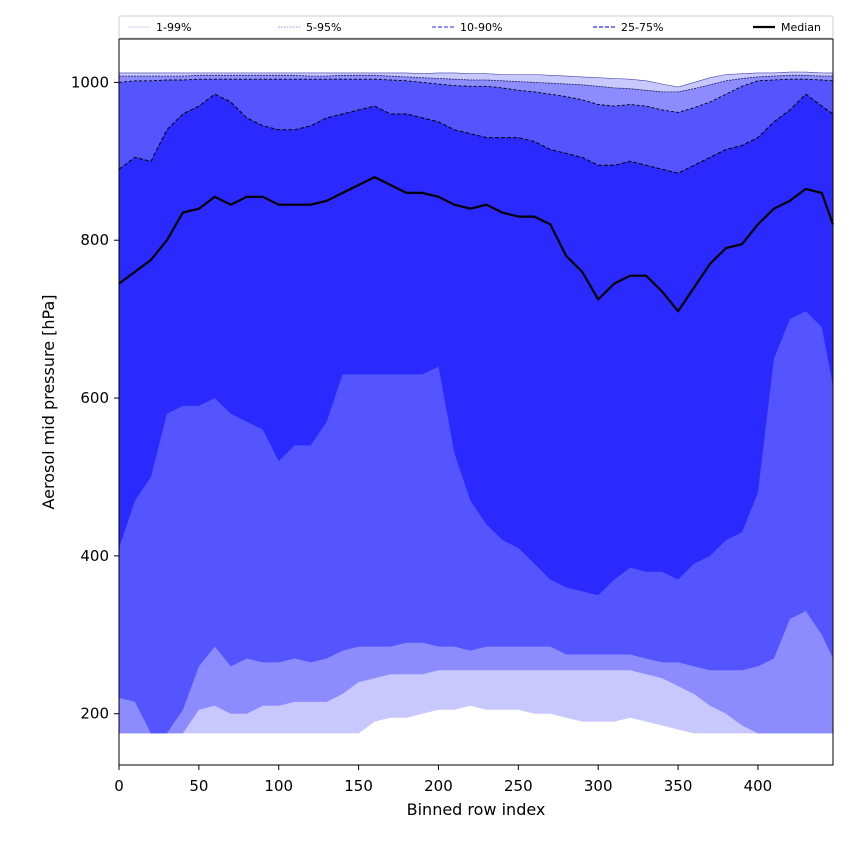  Describe the element at coordinates (119, 786) in the screenshot. I see `x-tick-label: 0` at that location.